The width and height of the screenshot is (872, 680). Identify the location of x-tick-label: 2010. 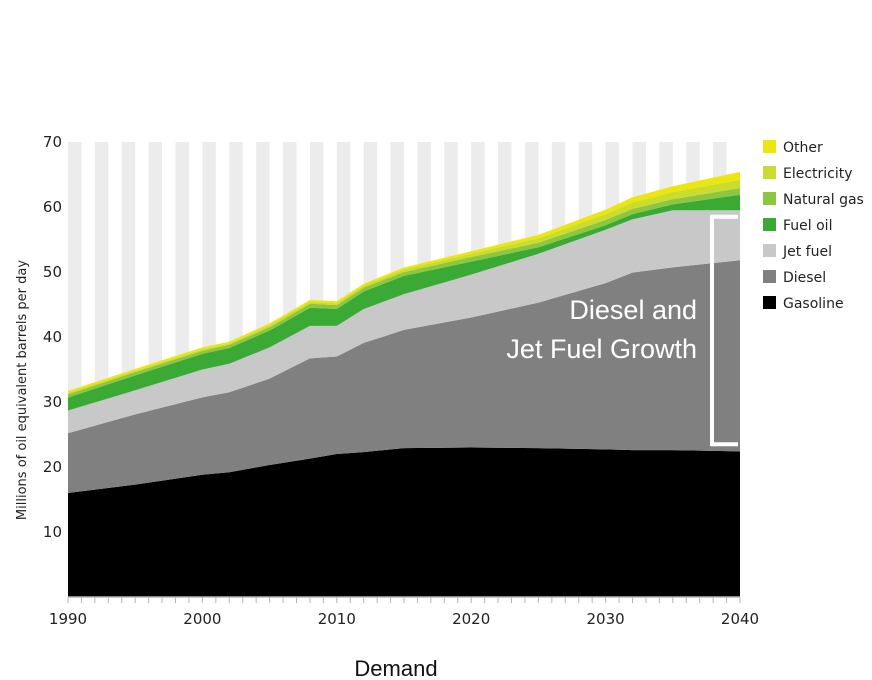
(337, 619).